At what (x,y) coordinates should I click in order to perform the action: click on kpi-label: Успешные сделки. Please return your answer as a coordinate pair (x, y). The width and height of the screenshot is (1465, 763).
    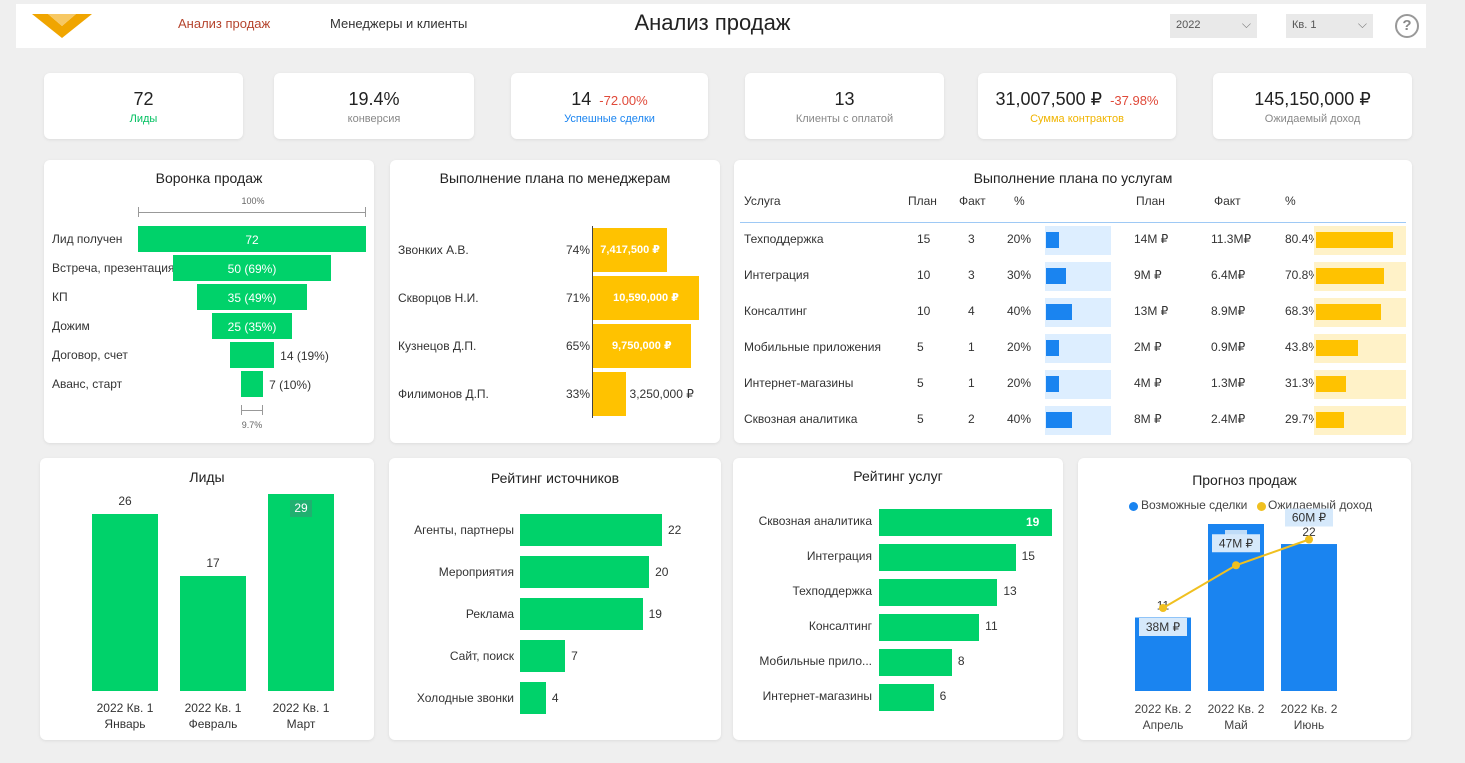
    Looking at the image, I should click on (609, 119).